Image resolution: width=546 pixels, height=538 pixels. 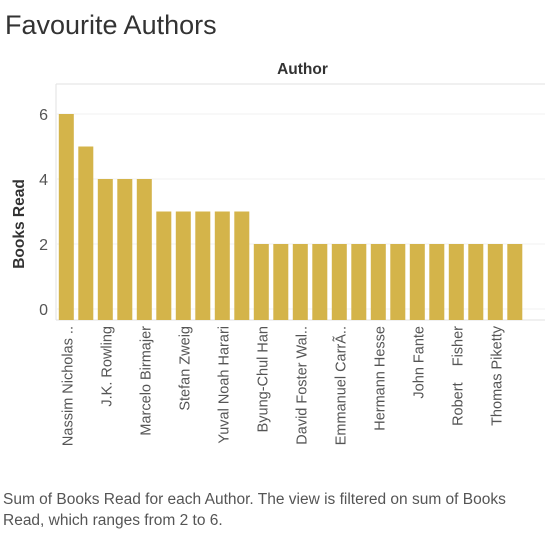 What do you see at coordinates (340, 385) in the screenshot?
I see `x-tick-label-15: Emmanuel CarrÃ..` at bounding box center [340, 385].